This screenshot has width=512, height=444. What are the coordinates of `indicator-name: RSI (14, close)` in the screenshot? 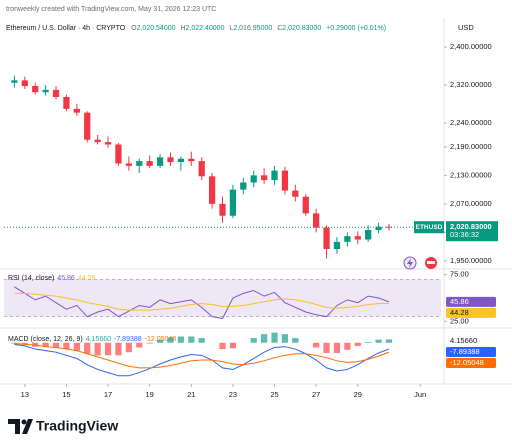 It's located at (31, 278).